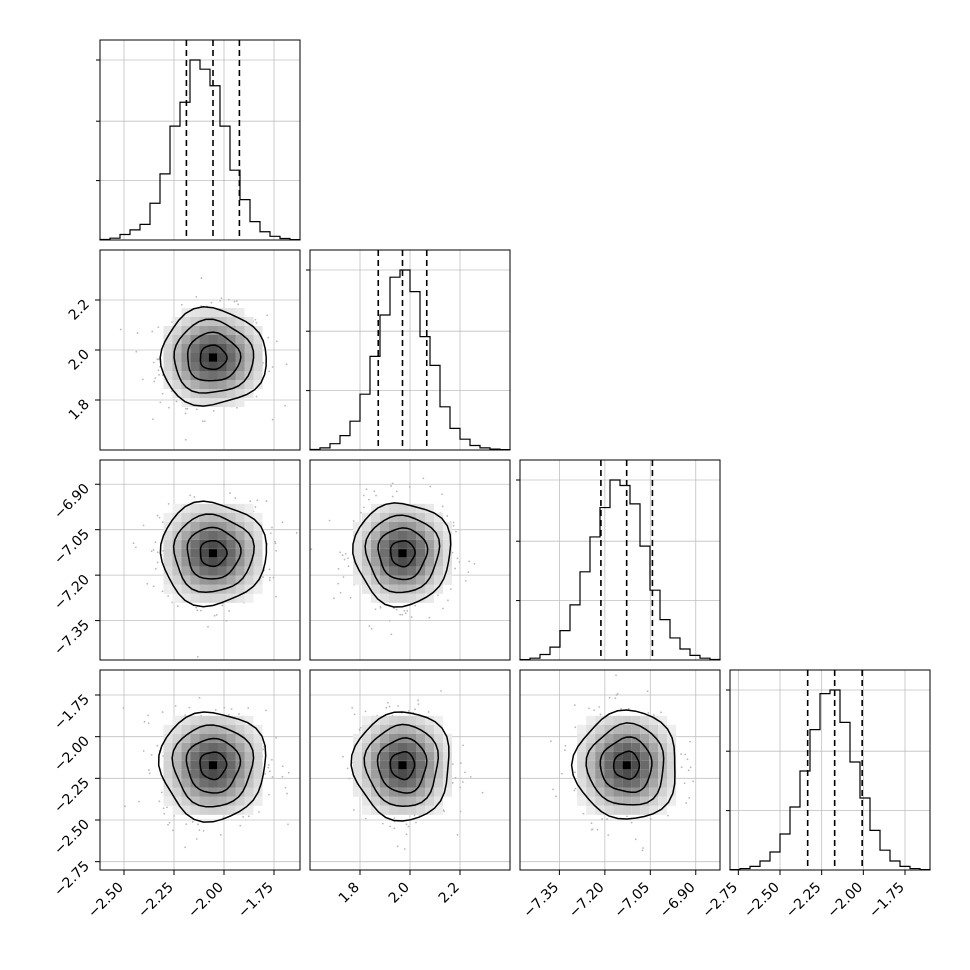 The height and width of the screenshot is (970, 970). I want to click on contour-0.5σ, so click(213, 357).